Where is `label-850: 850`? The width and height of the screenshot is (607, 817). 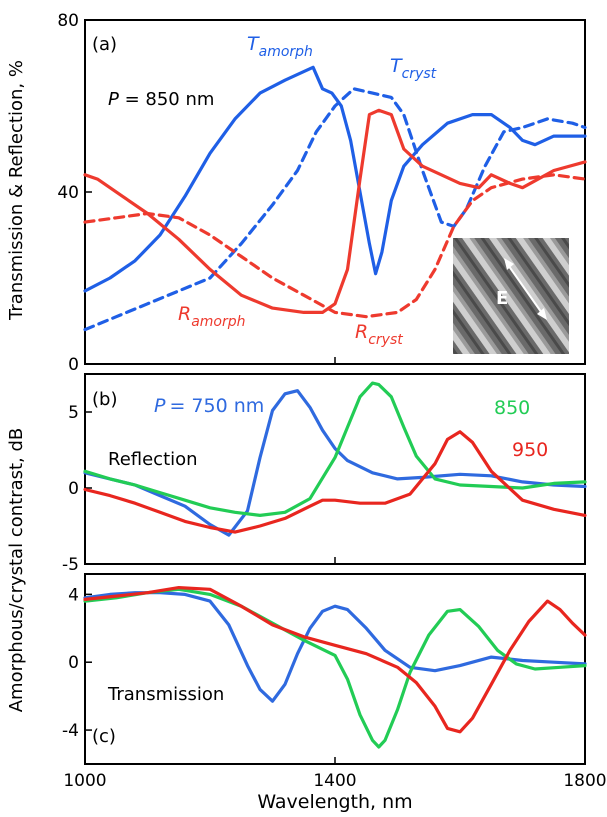
label-850: 850 is located at coordinates (512, 408).